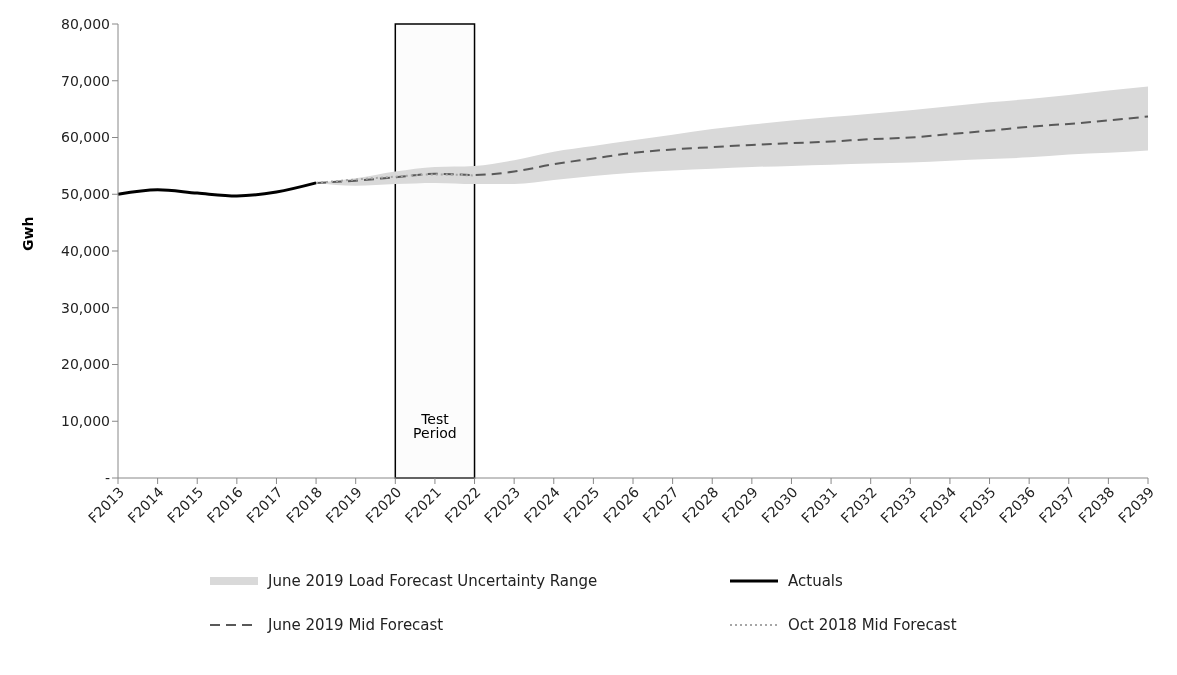 This screenshot has height=675, width=1177. Describe the element at coordinates (107, 477) in the screenshot. I see `y-tick-label: -` at that location.